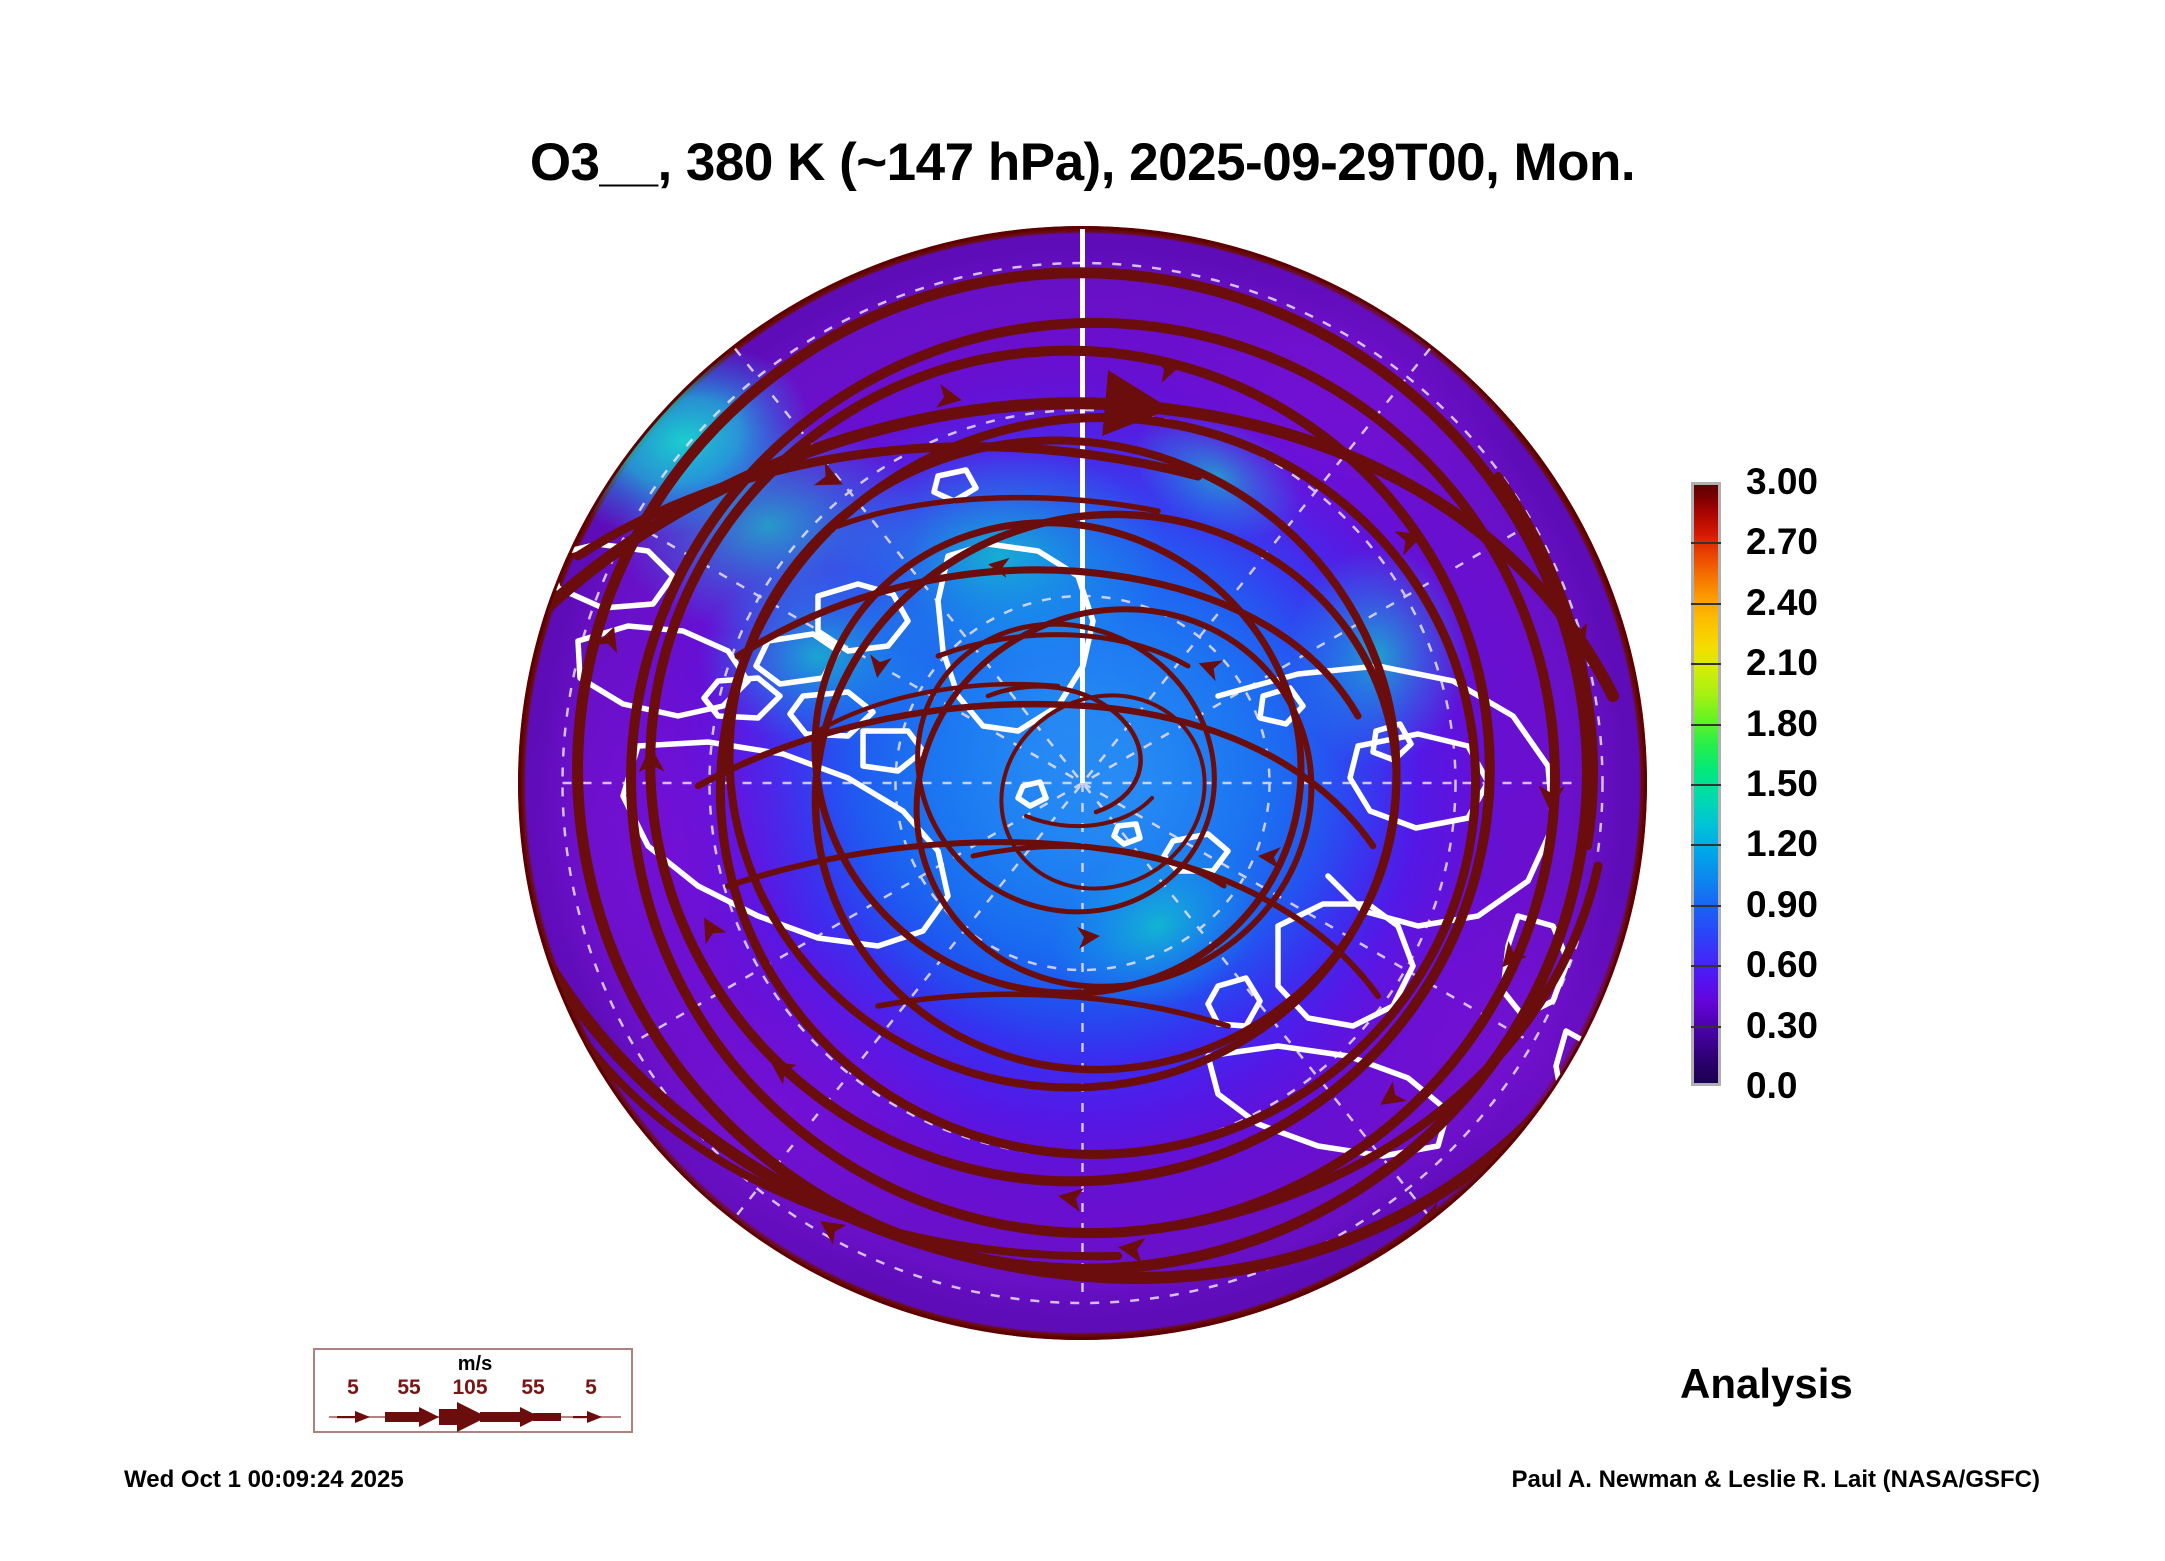 The height and width of the screenshot is (1561, 2165). Describe the element at coordinates (1782, 965) in the screenshot. I see `colorbar-tick-label: 0.60` at that location.